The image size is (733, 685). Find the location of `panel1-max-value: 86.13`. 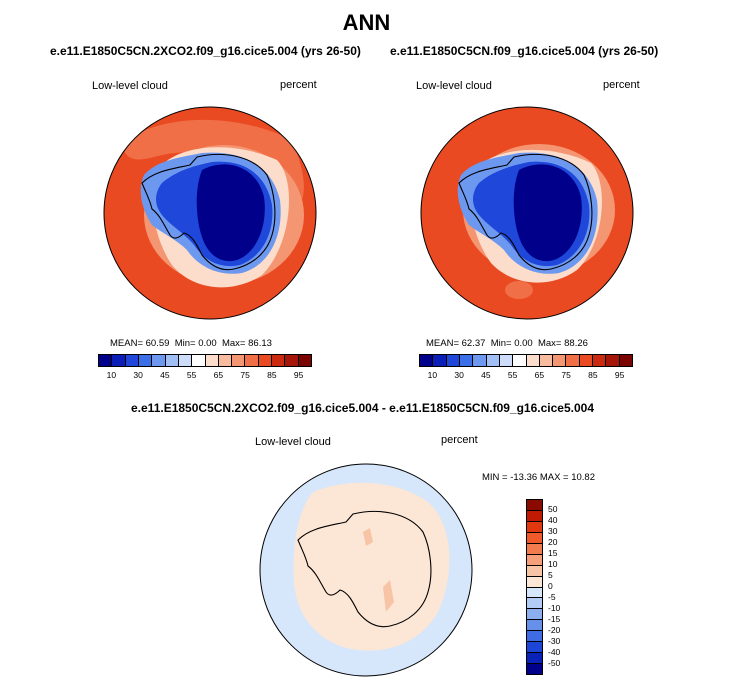

panel1-max-value: 86.13 is located at coordinates (260, 343).